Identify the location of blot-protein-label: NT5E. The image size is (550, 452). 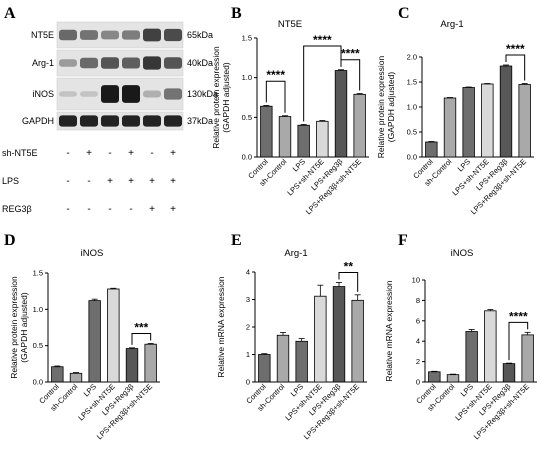
(42, 35).